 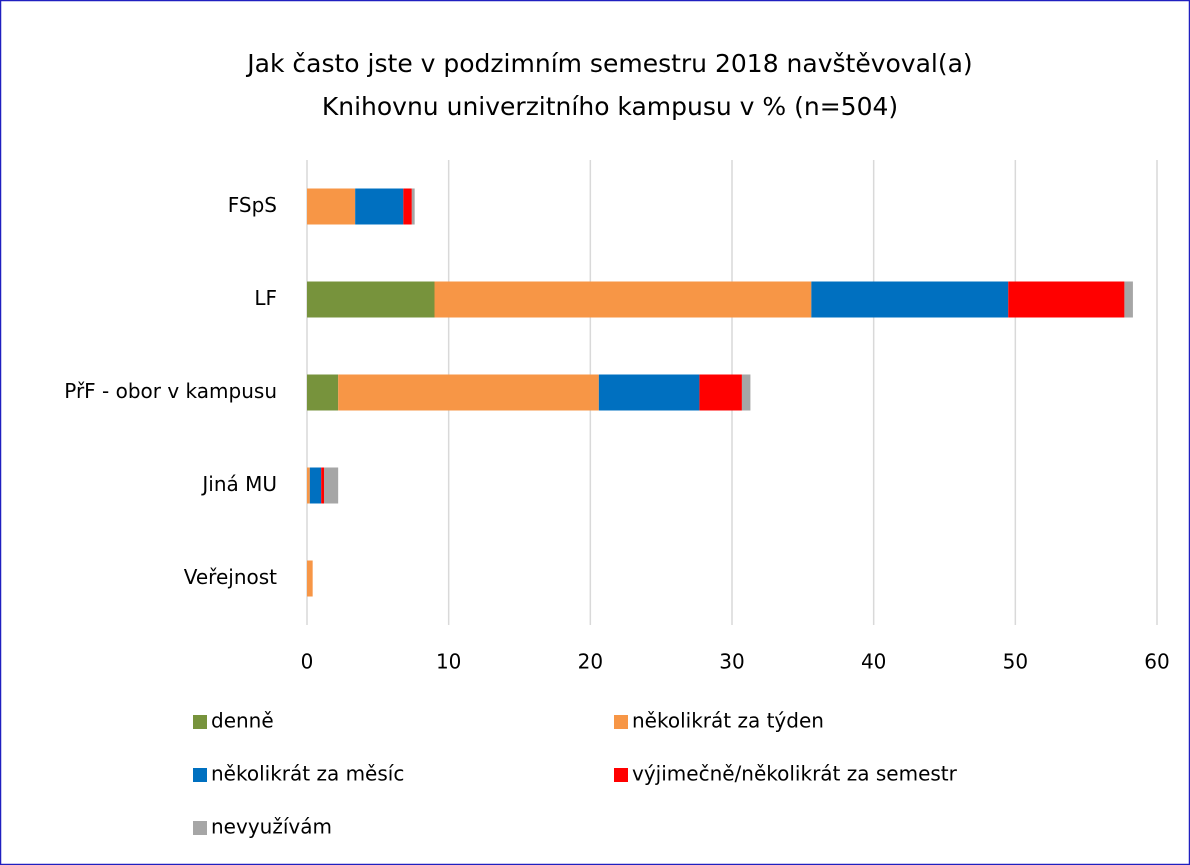 What do you see at coordinates (307, 774) in the screenshot?
I see `legend-label: několikrát za měsíc` at bounding box center [307, 774].